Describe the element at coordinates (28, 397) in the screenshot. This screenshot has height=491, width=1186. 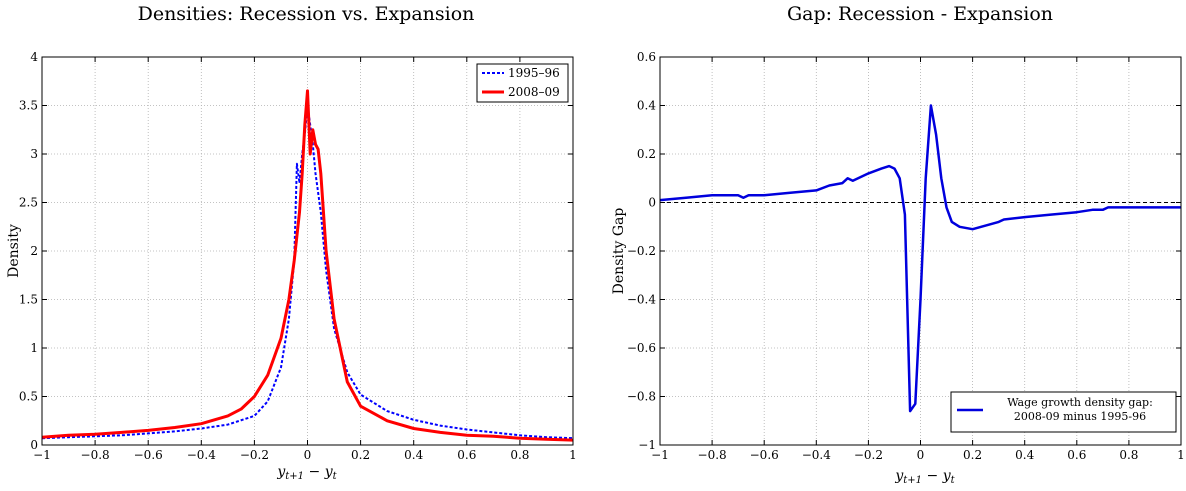
I see `y-tick-label: 0.5` at that location.